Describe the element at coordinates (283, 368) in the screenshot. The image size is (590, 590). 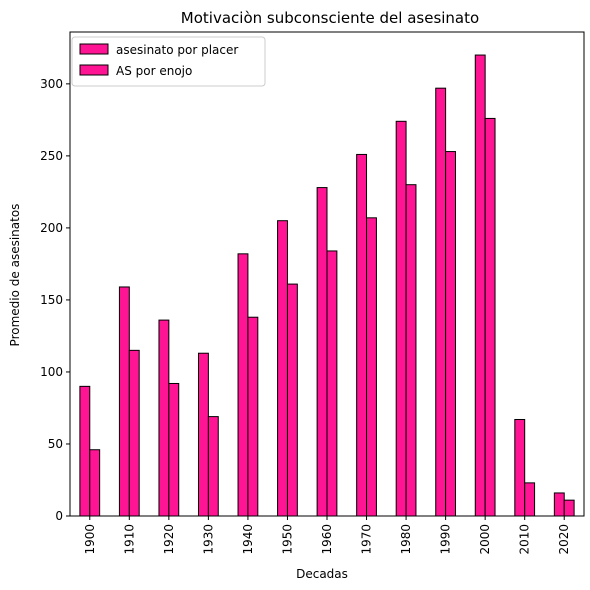
I see `bar-placer-1950` at that location.